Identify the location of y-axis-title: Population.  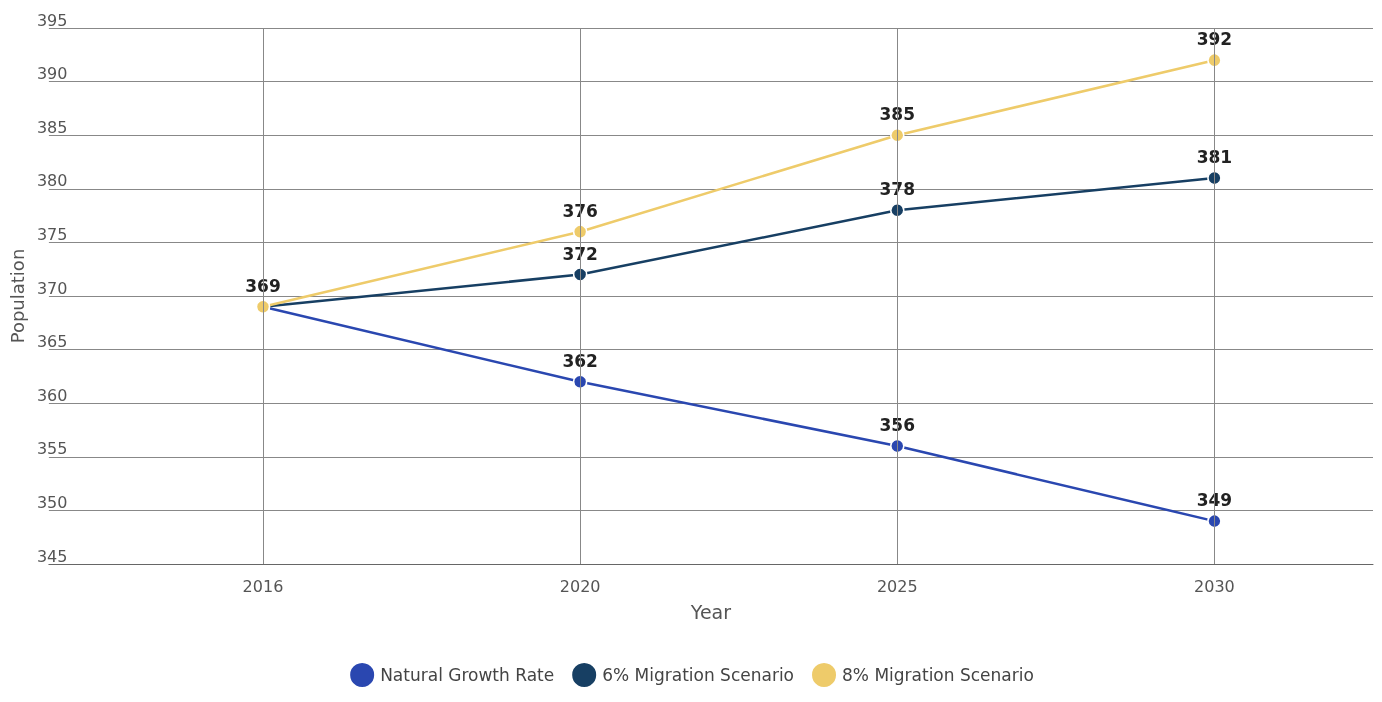
(17, 296).